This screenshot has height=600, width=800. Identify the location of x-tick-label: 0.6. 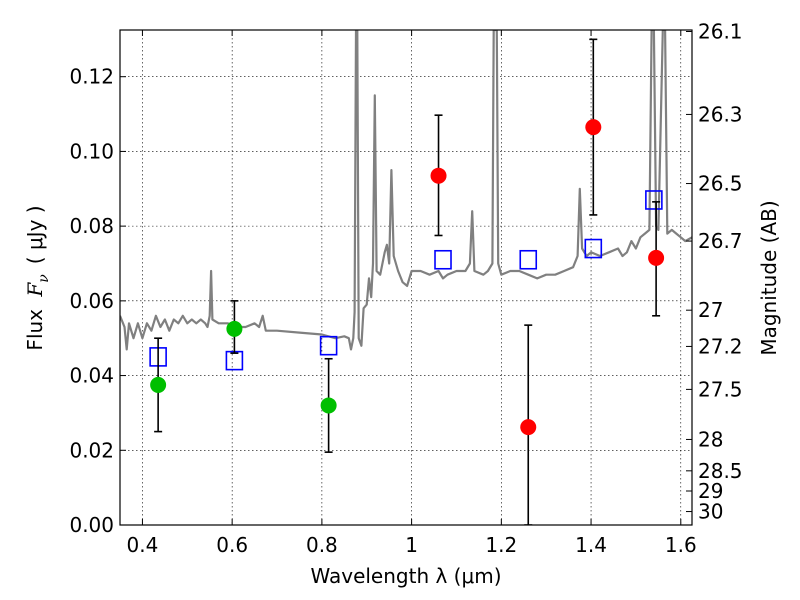
(232, 545).